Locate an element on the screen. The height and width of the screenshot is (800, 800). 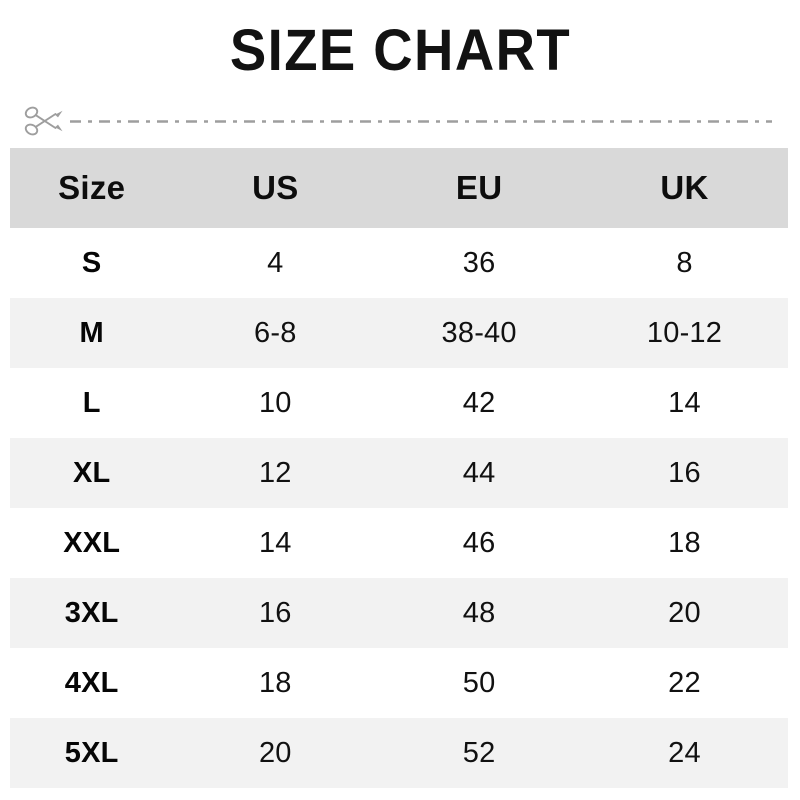
cell-uk: 22 is located at coordinates (684, 683).